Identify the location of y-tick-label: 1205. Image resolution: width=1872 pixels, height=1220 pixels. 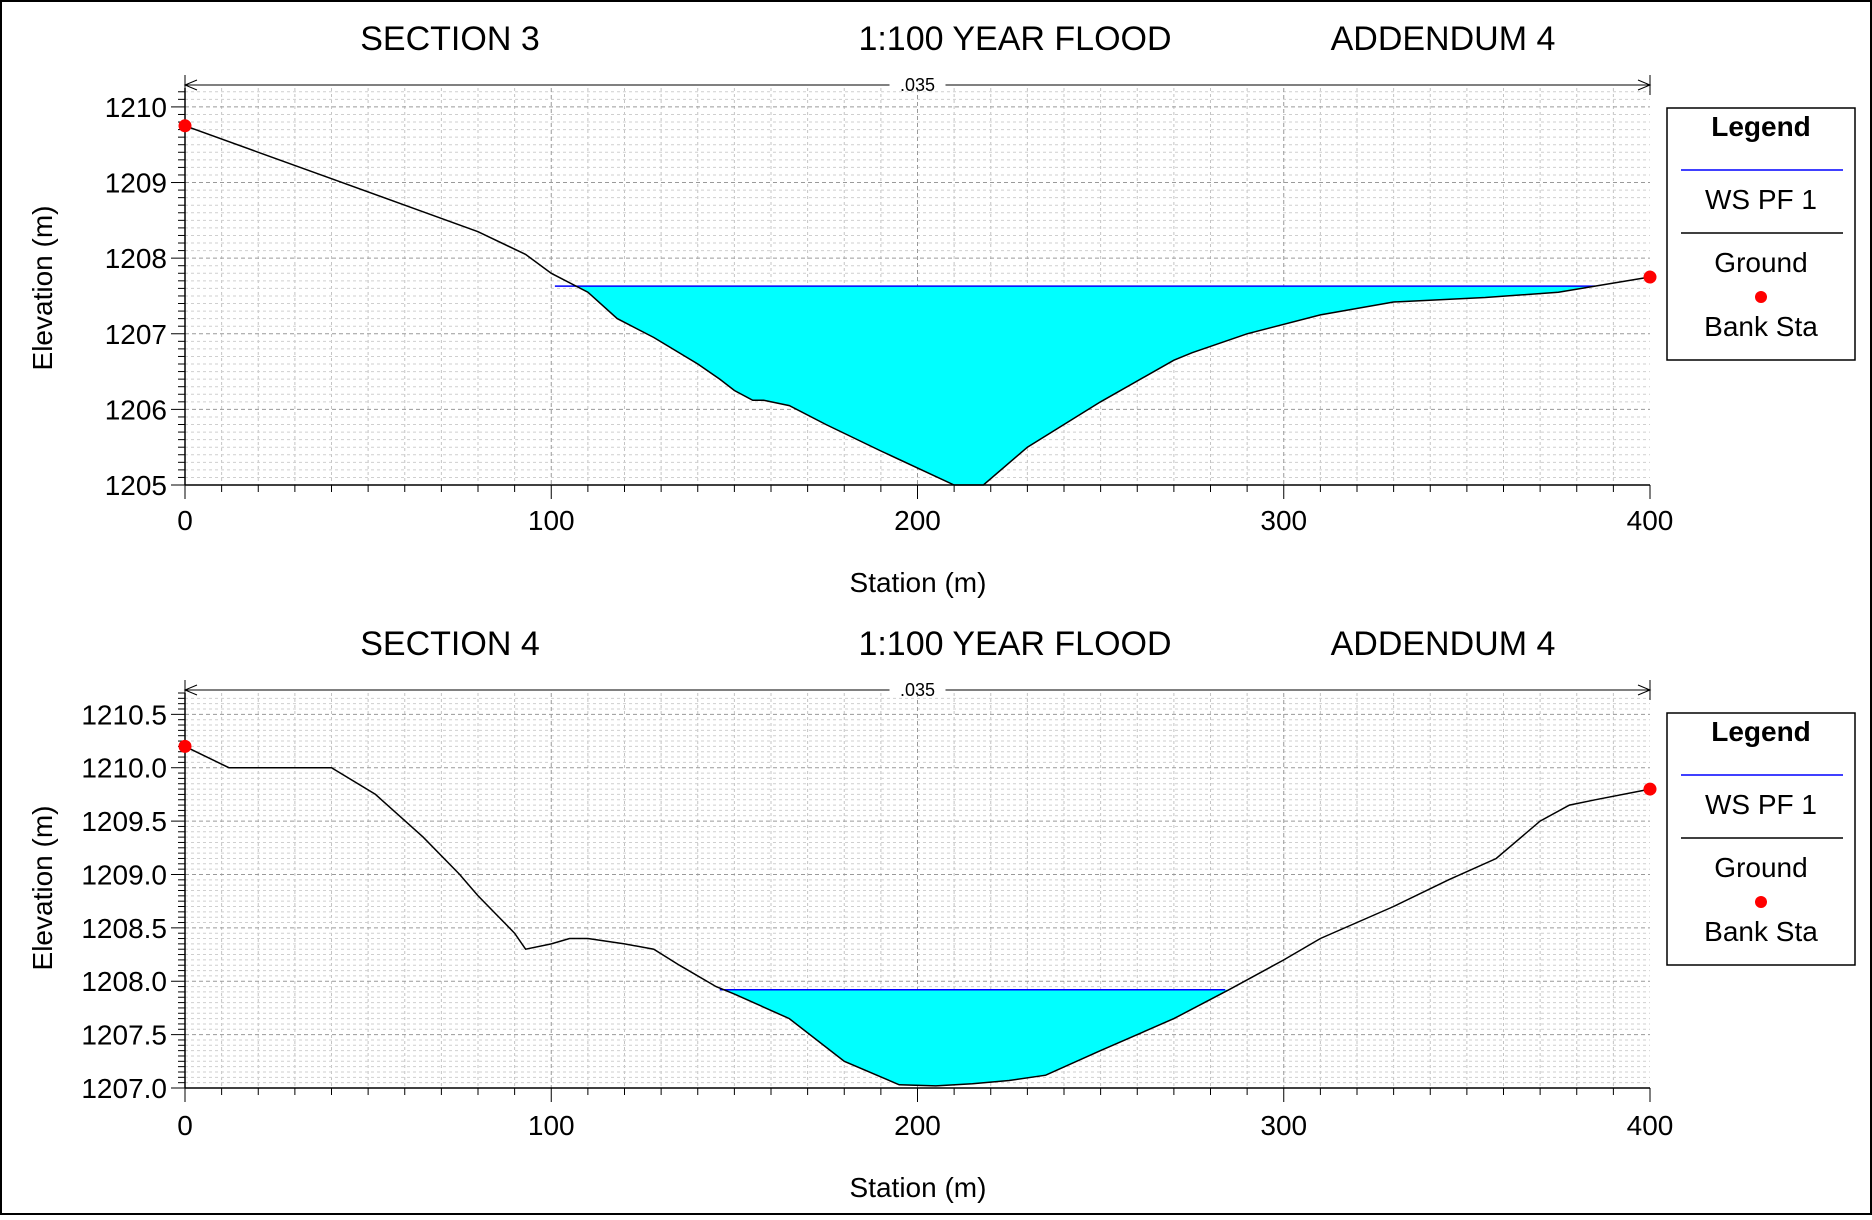
(136, 485).